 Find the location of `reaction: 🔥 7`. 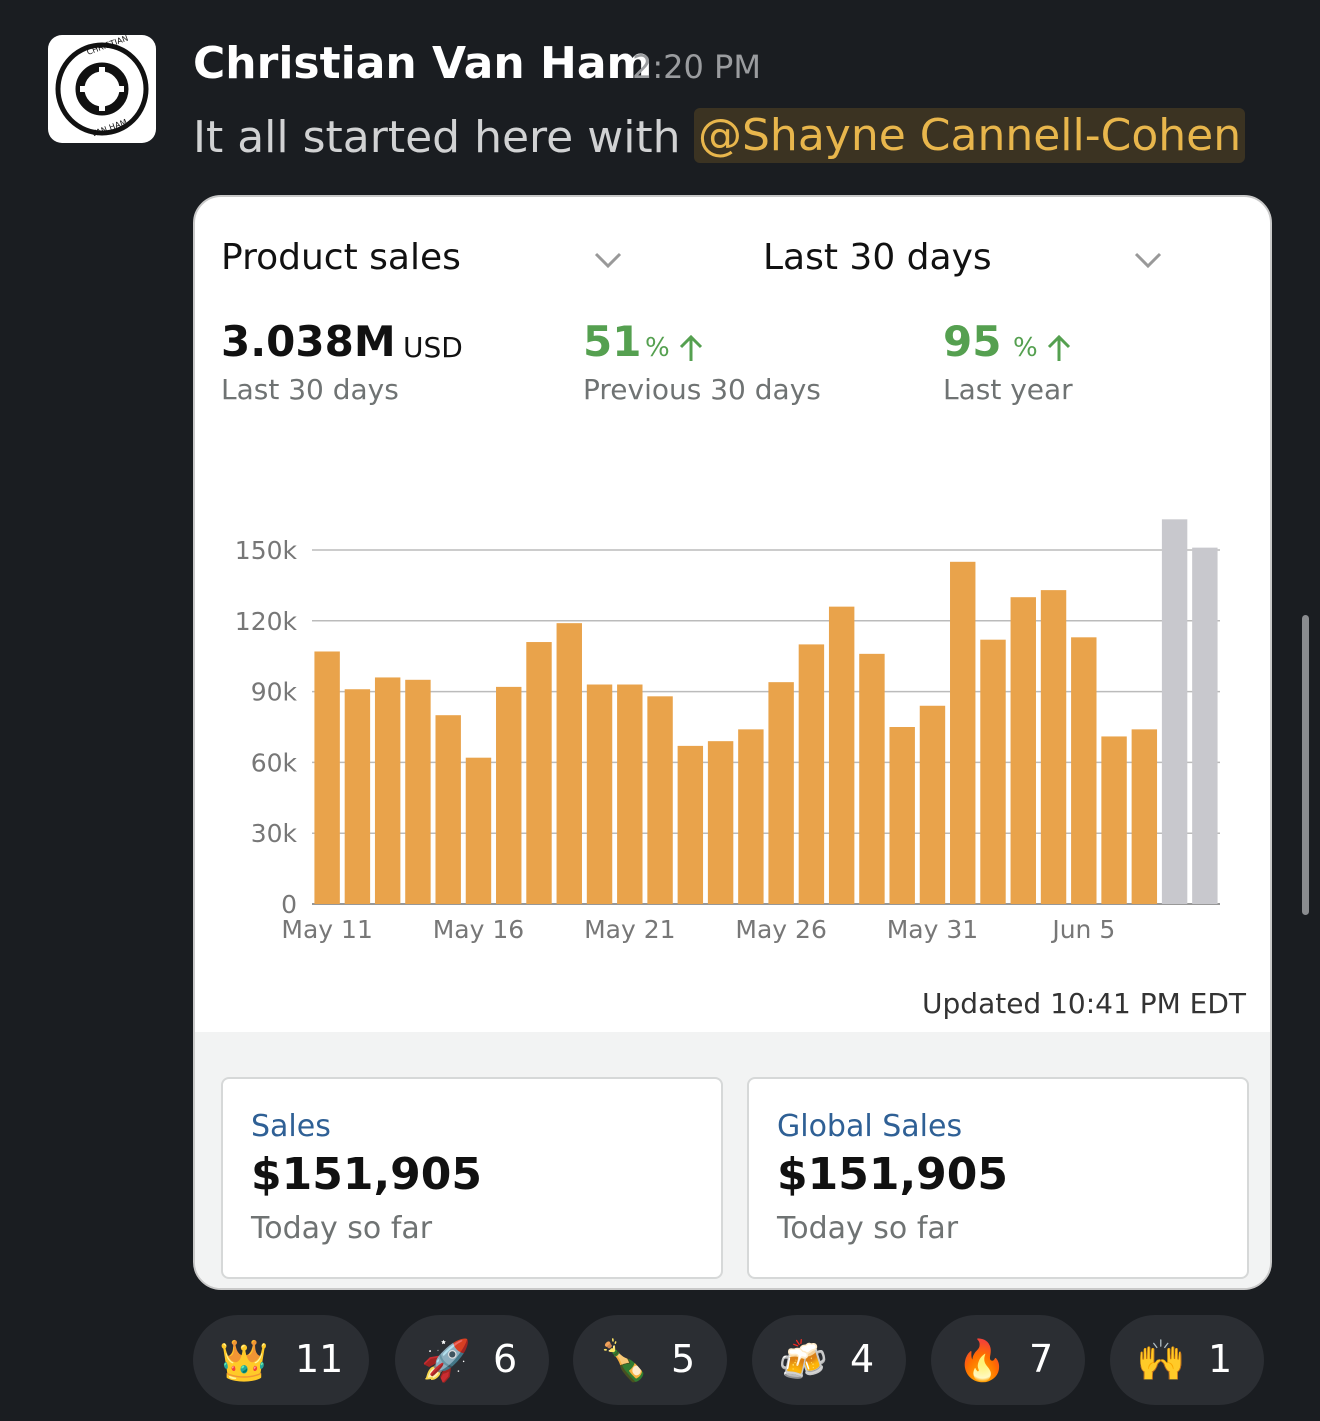

reaction: 🔥 7 is located at coordinates (1008, 1360).